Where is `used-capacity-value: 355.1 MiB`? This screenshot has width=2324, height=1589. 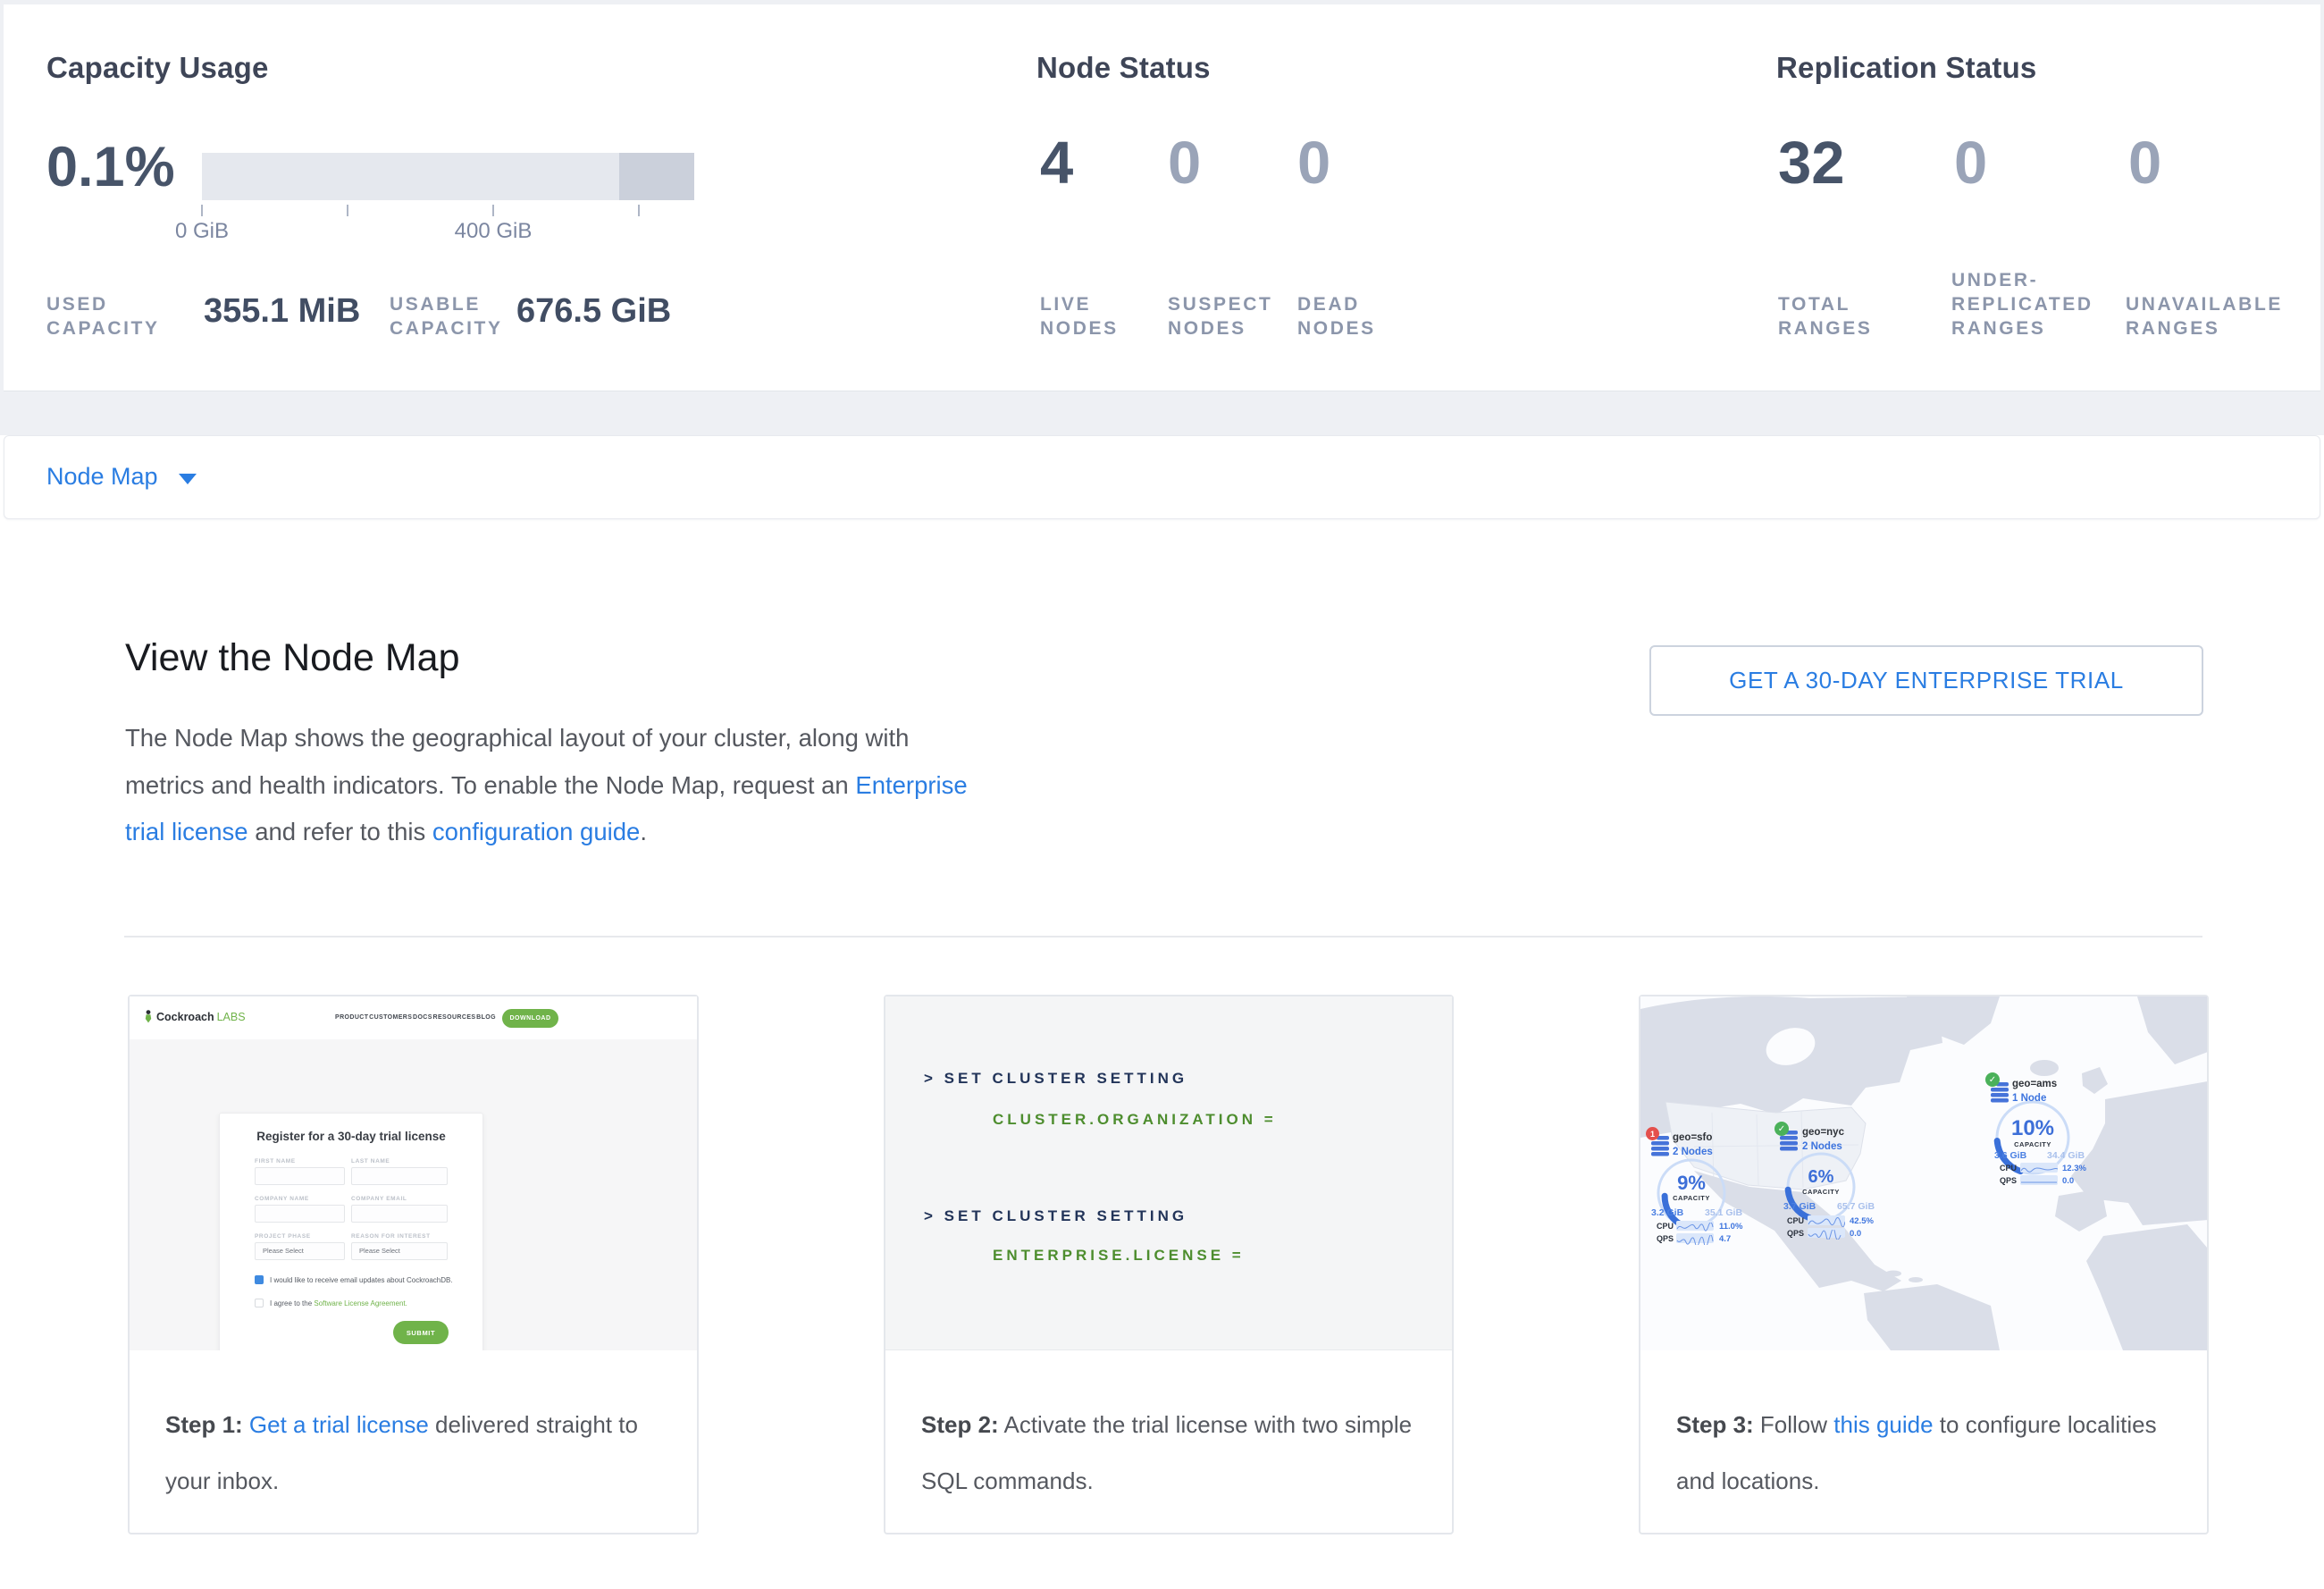
used-capacity-value: 355.1 MiB is located at coordinates (282, 311).